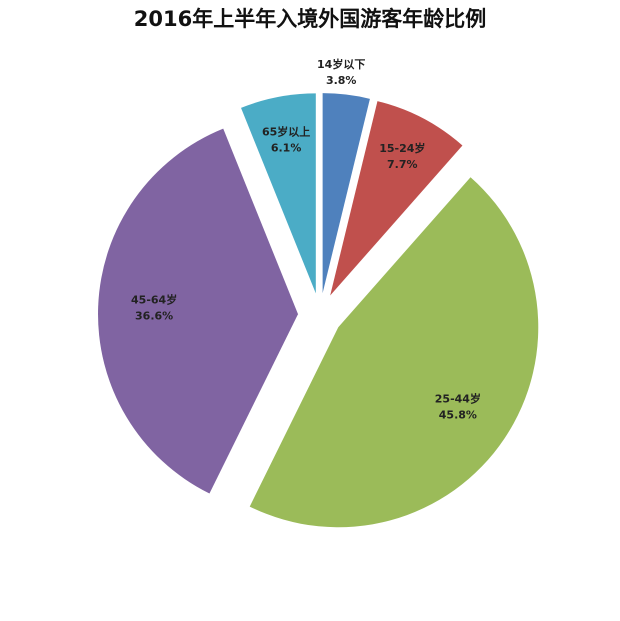 The image size is (620, 621). What do you see at coordinates (286, 147) in the screenshot?
I see `value-label: 6.1%` at bounding box center [286, 147].